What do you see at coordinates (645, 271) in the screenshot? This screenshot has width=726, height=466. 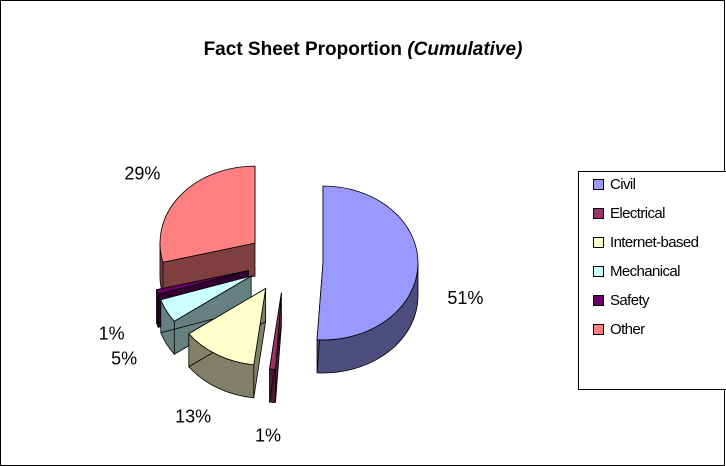 I see `legend-label: Mechanical` at bounding box center [645, 271].